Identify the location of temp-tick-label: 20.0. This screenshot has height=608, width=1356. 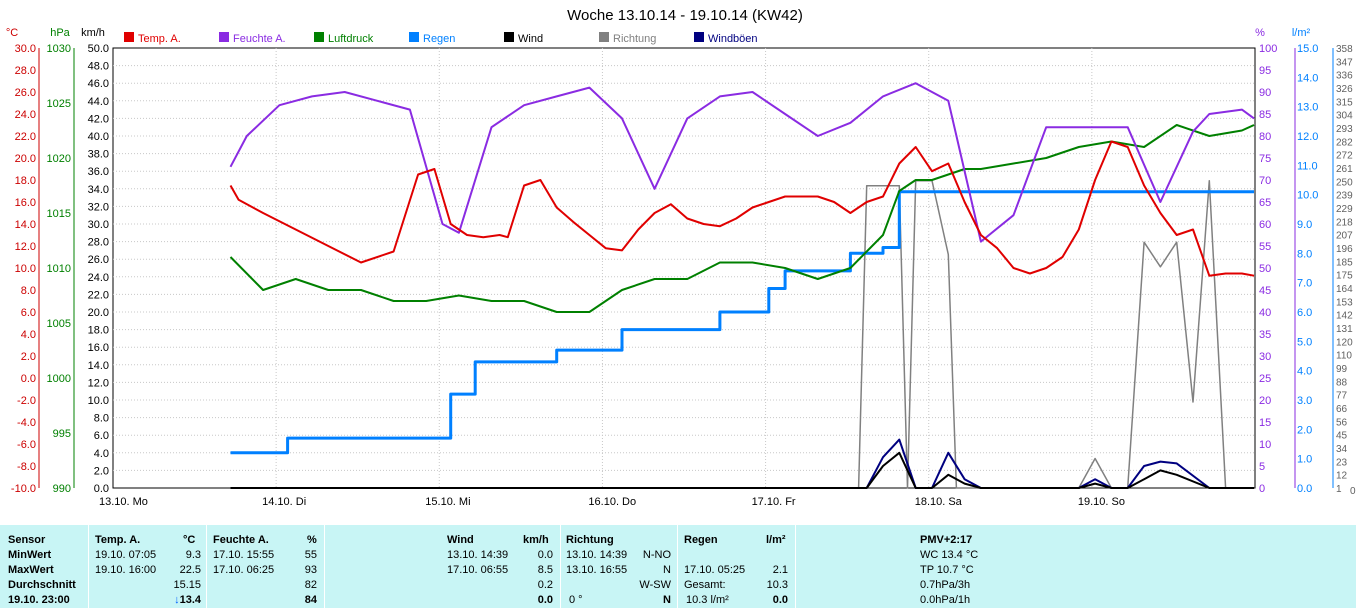
(25, 159).